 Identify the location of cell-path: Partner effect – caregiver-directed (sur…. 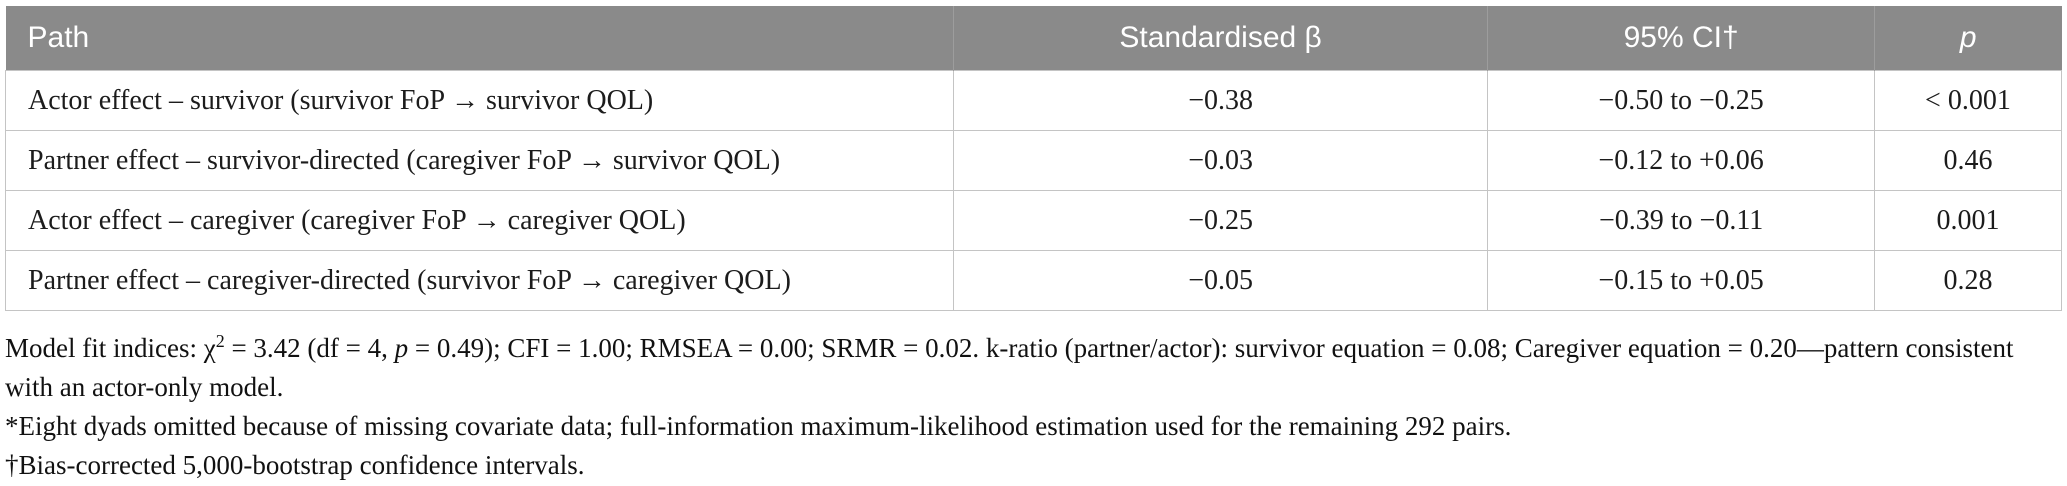
(479, 280).